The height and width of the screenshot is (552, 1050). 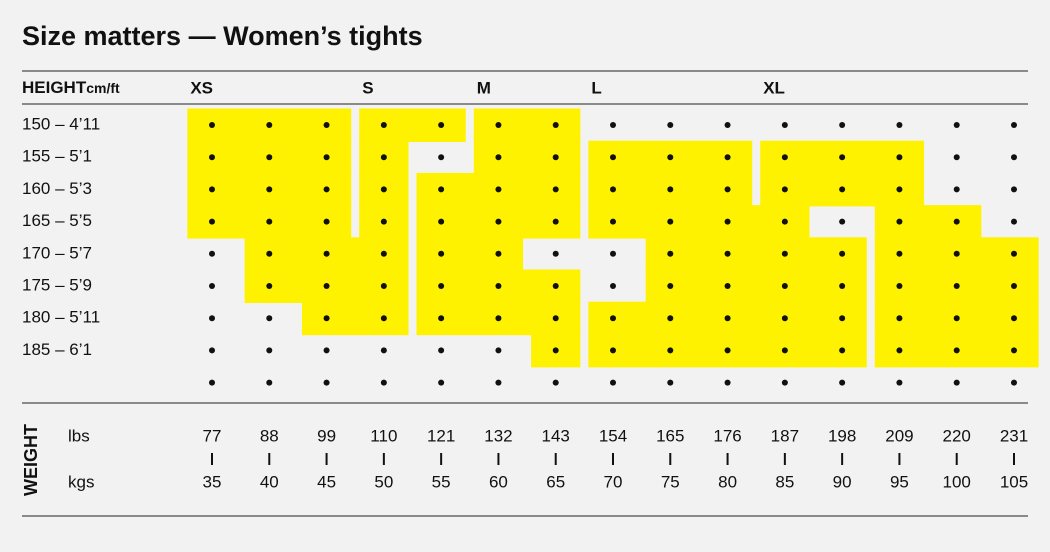 What do you see at coordinates (899, 481) in the screenshot?
I see `kgs-value: 95` at bounding box center [899, 481].